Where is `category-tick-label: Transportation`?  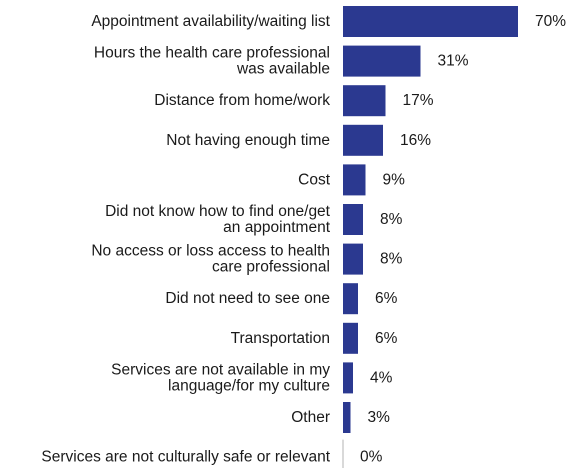 category-tick-label: Transportation is located at coordinates (280, 338).